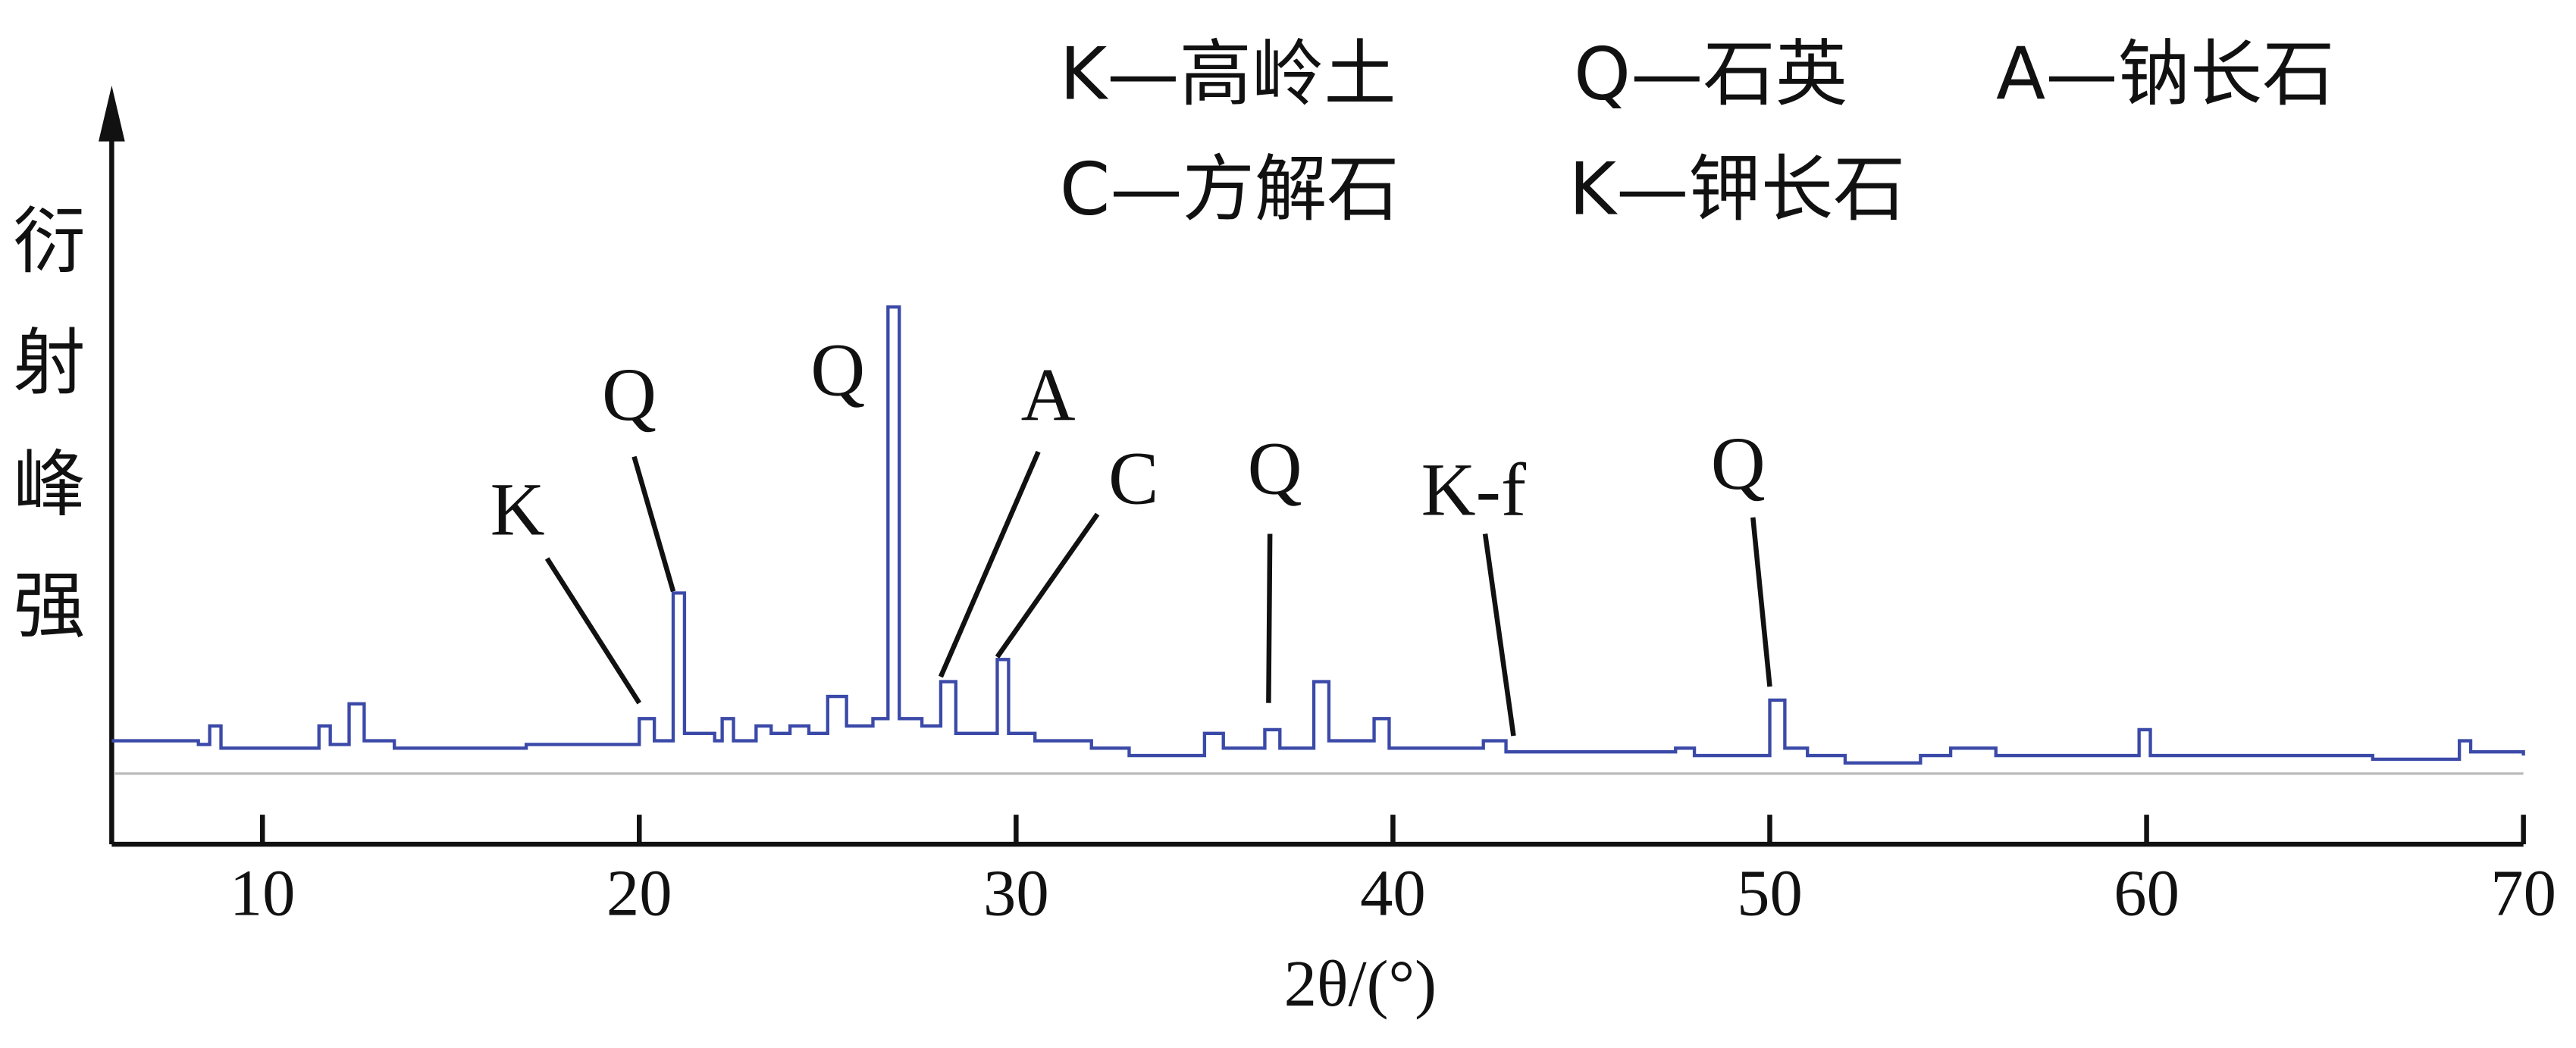 Image resolution: width=2576 pixels, height=1048 pixels. I want to click on legend-text: K—钾长石, so click(1737, 189).